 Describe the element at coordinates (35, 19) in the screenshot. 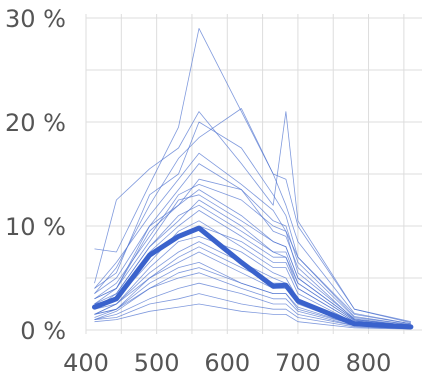

I see `y-tick-label: 30 %` at that location.